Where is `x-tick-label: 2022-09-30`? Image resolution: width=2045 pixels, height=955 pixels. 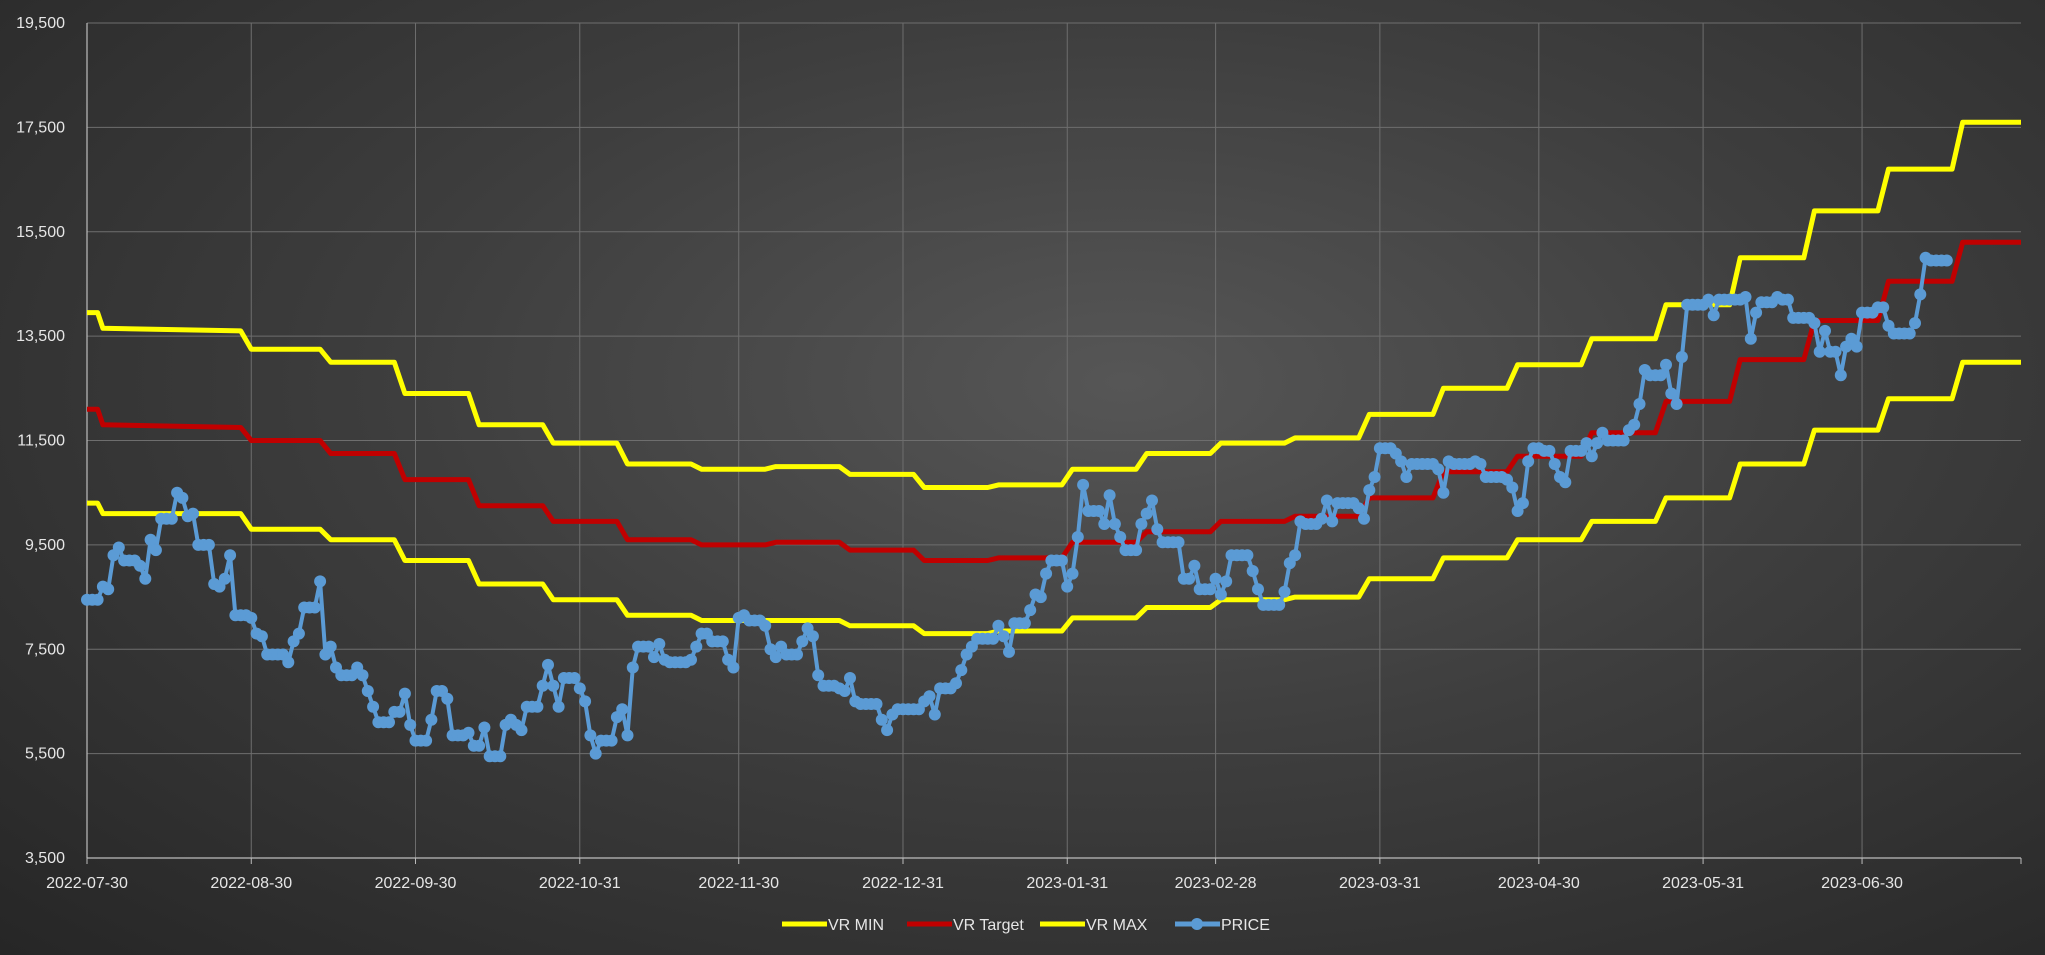
x-tick-label: 2022-09-30 is located at coordinates (416, 883).